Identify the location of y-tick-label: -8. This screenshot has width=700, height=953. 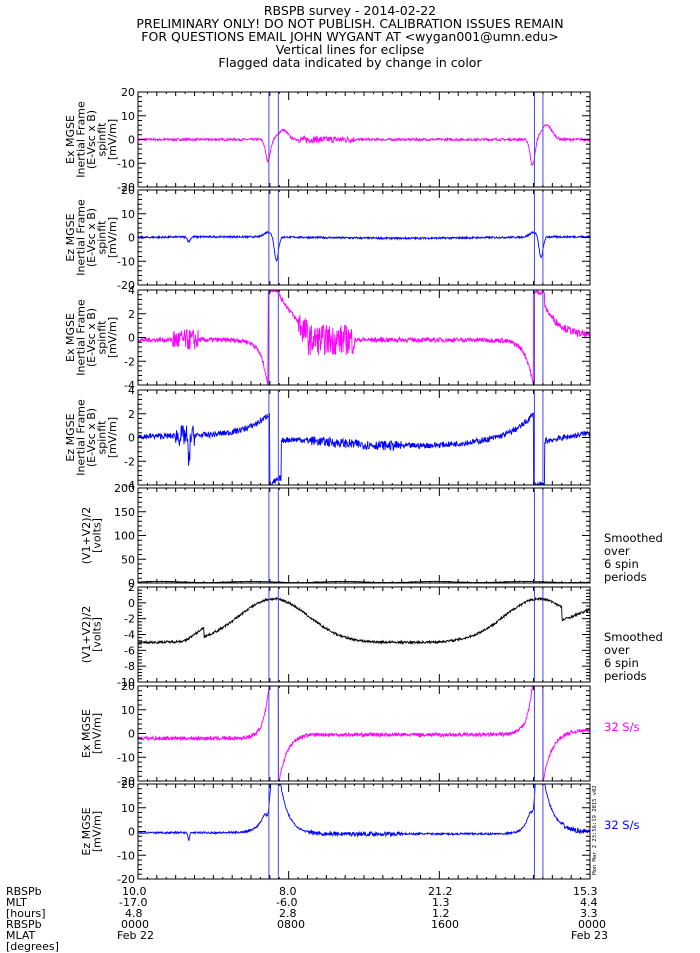
(129, 666).